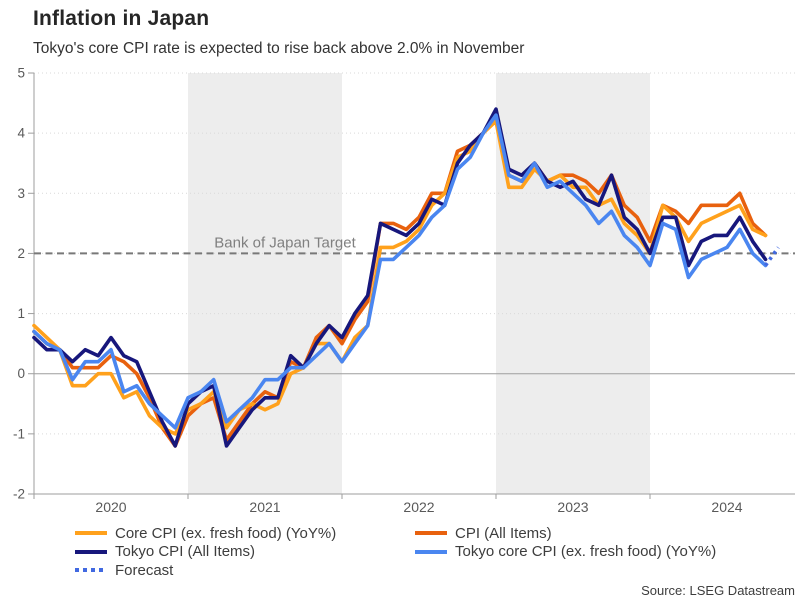 The image size is (801, 601). I want to click on y-tick-label-4: 4, so click(21, 133).